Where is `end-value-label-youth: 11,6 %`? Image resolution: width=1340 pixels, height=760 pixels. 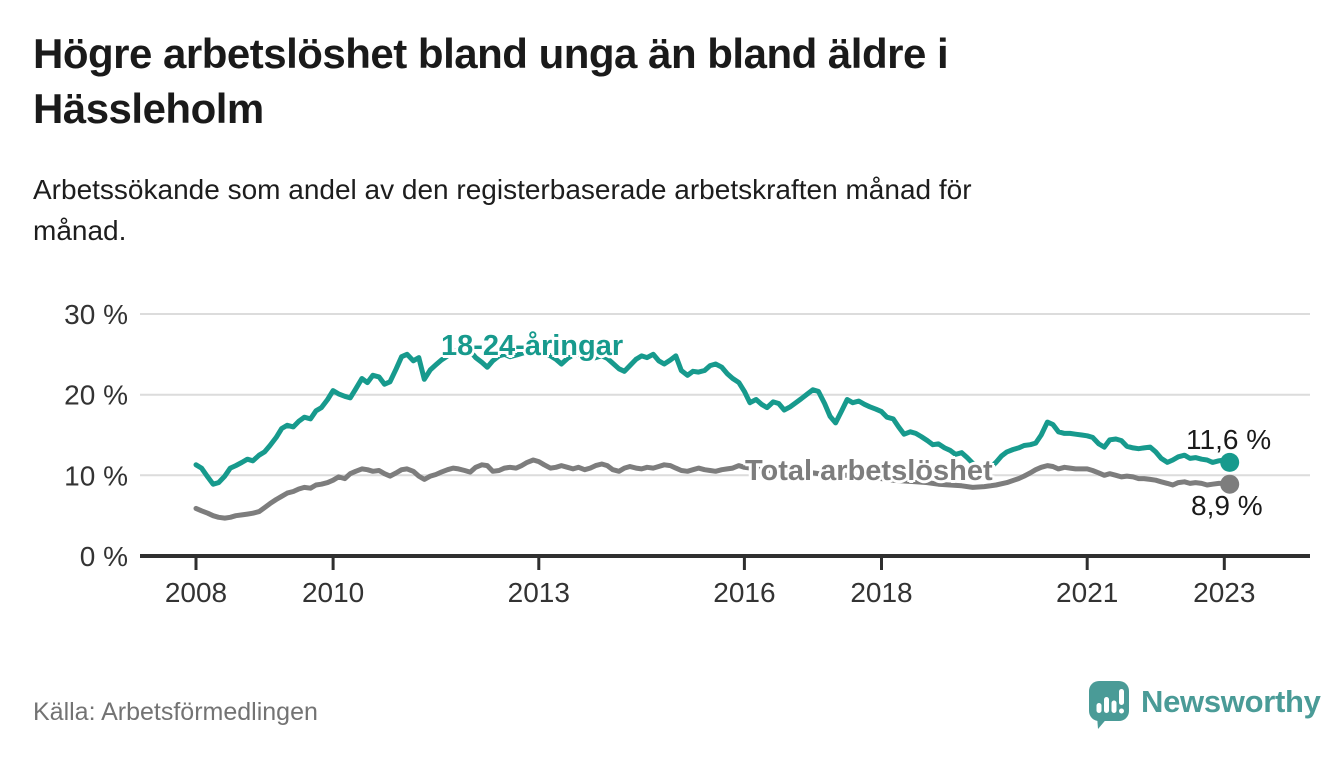
end-value-label-youth: 11,6 % is located at coordinates (1229, 439).